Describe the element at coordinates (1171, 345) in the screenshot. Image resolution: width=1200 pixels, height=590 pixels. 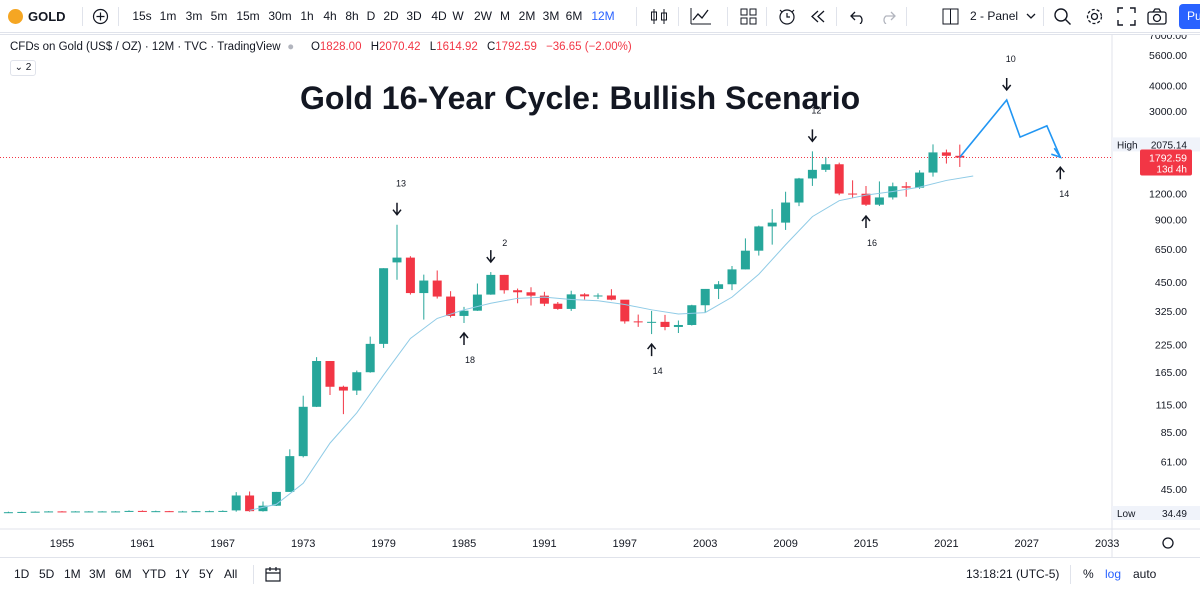
I see `price-tick-label: 225.00` at that location.